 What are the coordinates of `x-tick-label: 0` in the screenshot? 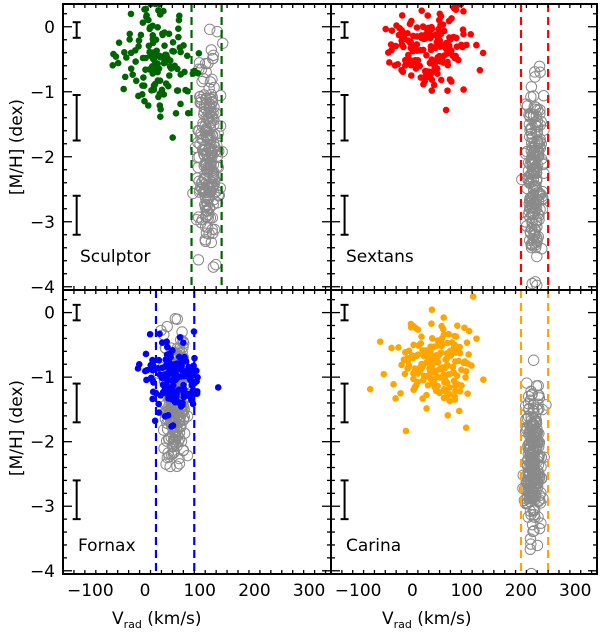 It's located at (145, 591).